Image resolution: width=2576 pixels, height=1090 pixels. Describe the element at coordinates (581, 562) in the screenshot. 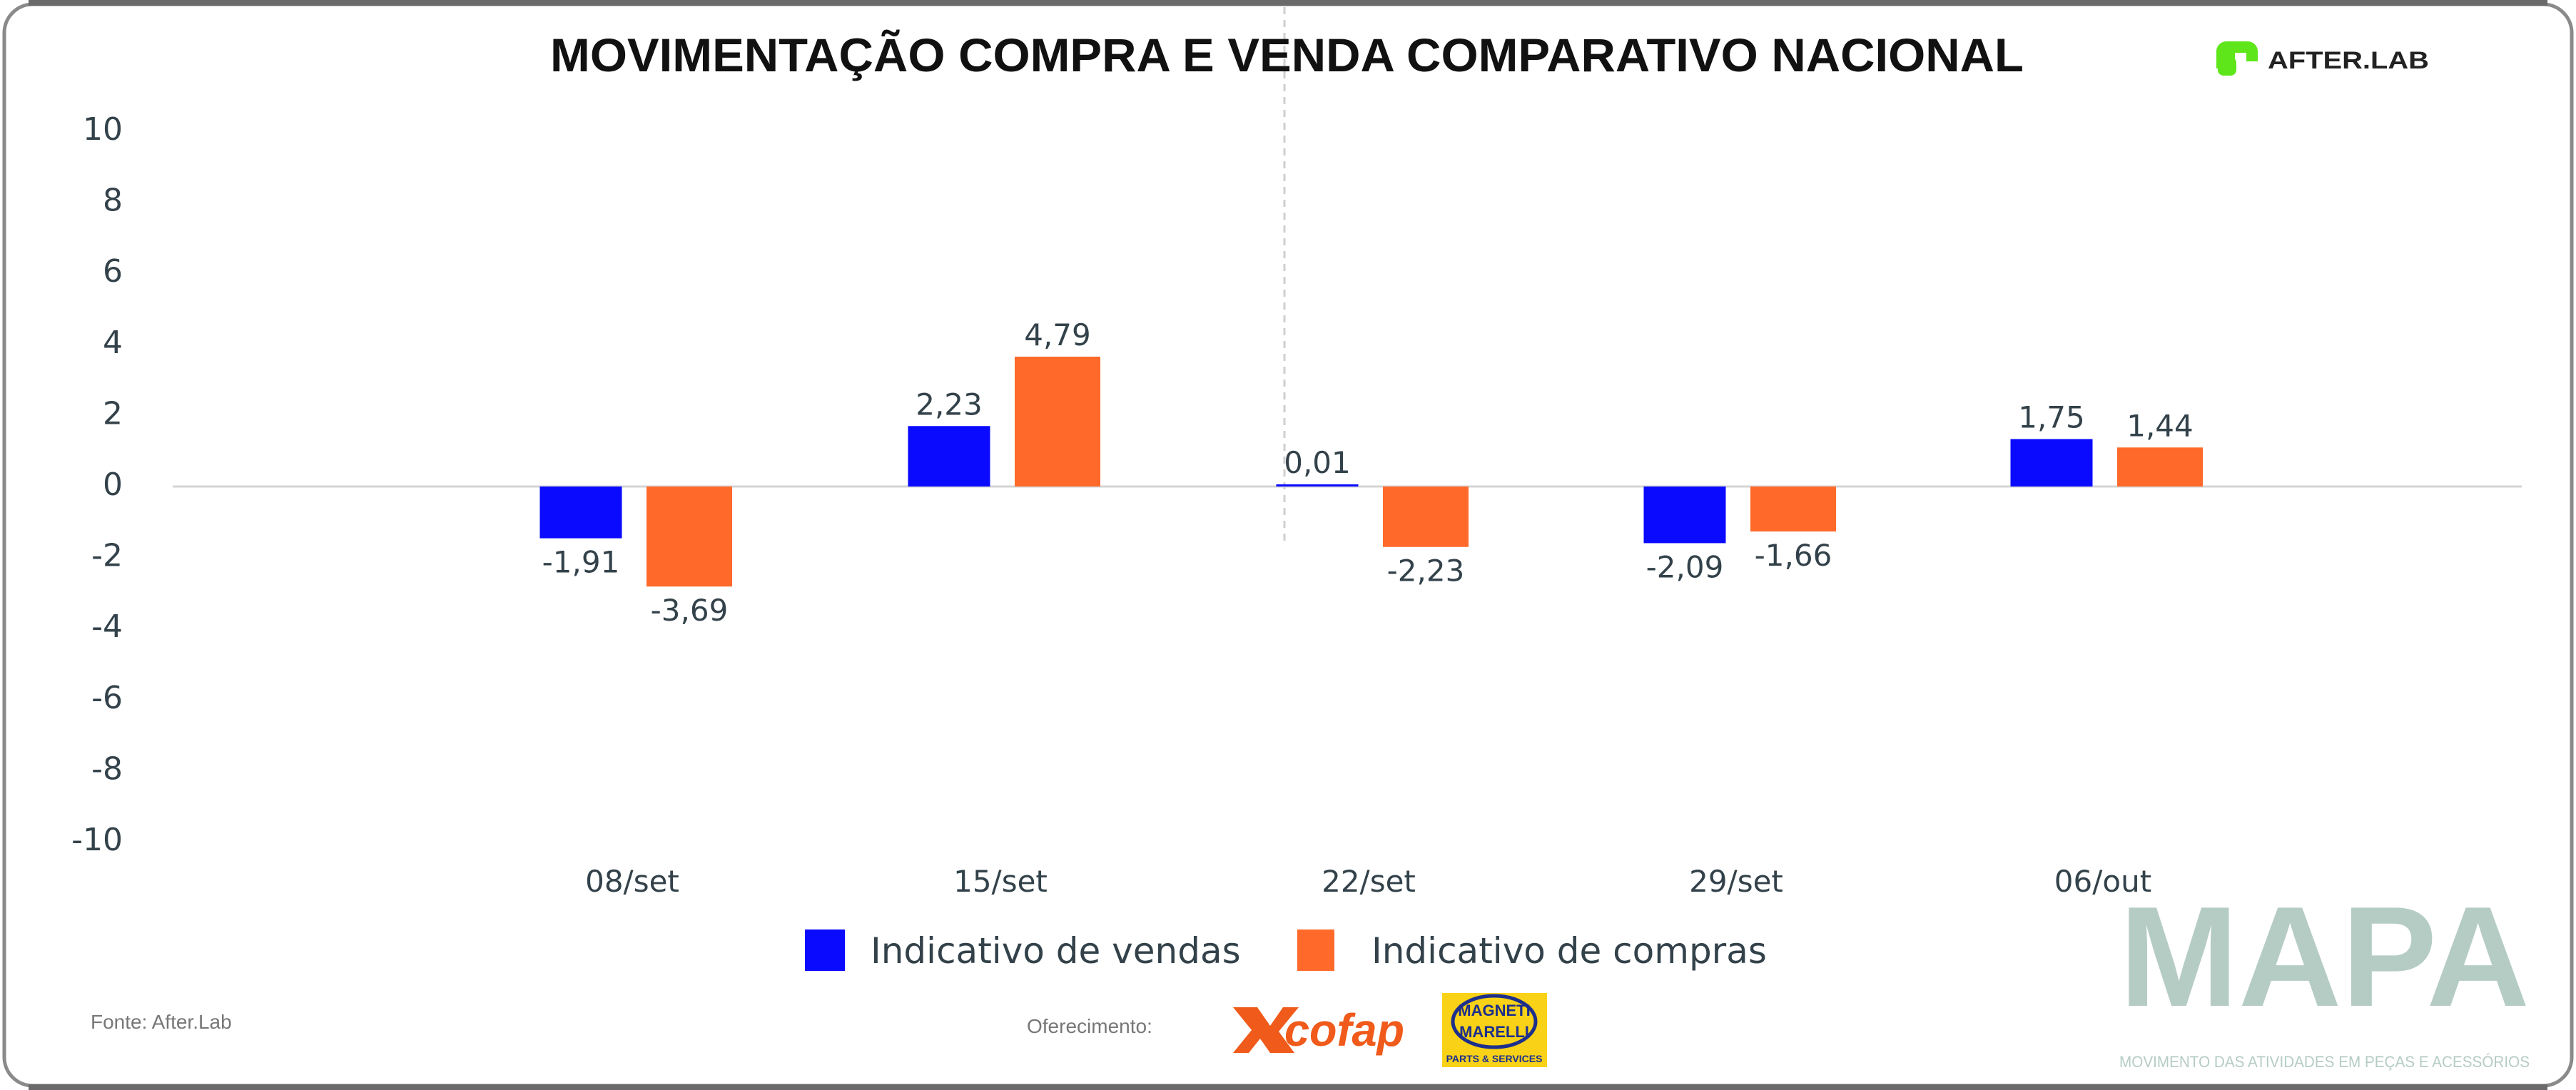

I see `data-label: -1,91` at that location.